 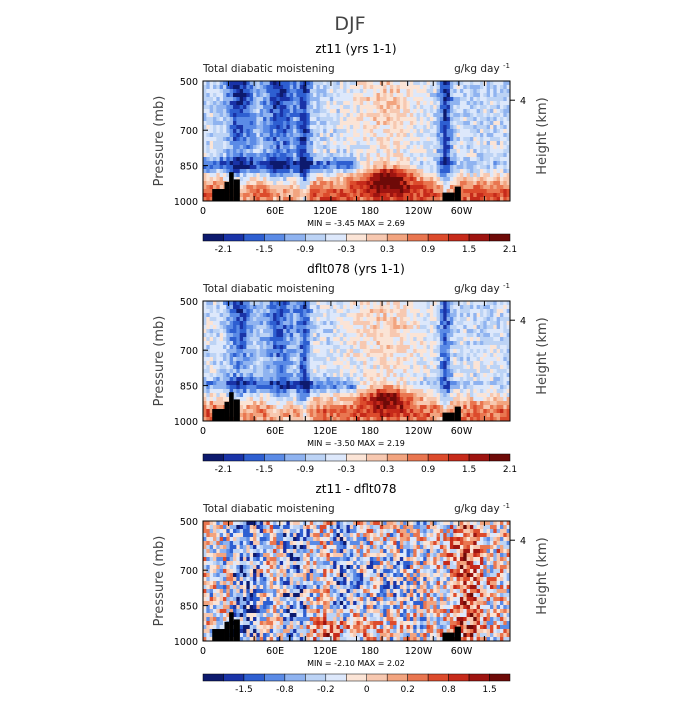 What do you see at coordinates (356, 141) in the screenshot?
I see `heatmap-cells` at bounding box center [356, 141].